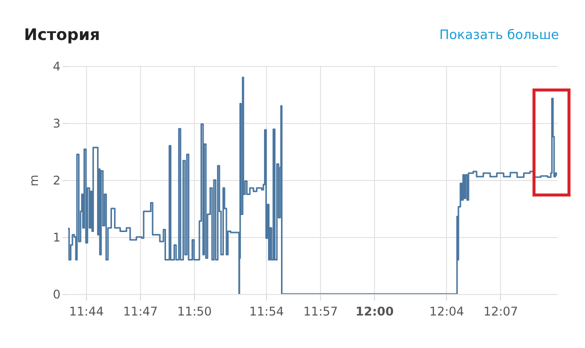 The width and height of the screenshot is (585, 348). I want to click on y-tick-label: 3, so click(56, 123).